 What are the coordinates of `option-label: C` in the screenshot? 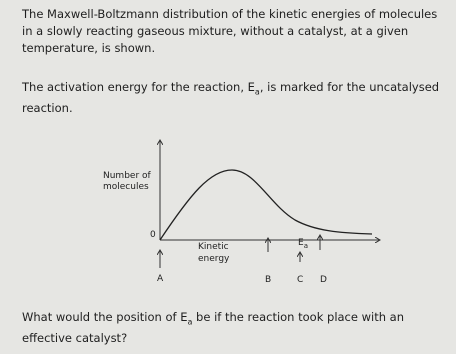 It's located at (300, 280).